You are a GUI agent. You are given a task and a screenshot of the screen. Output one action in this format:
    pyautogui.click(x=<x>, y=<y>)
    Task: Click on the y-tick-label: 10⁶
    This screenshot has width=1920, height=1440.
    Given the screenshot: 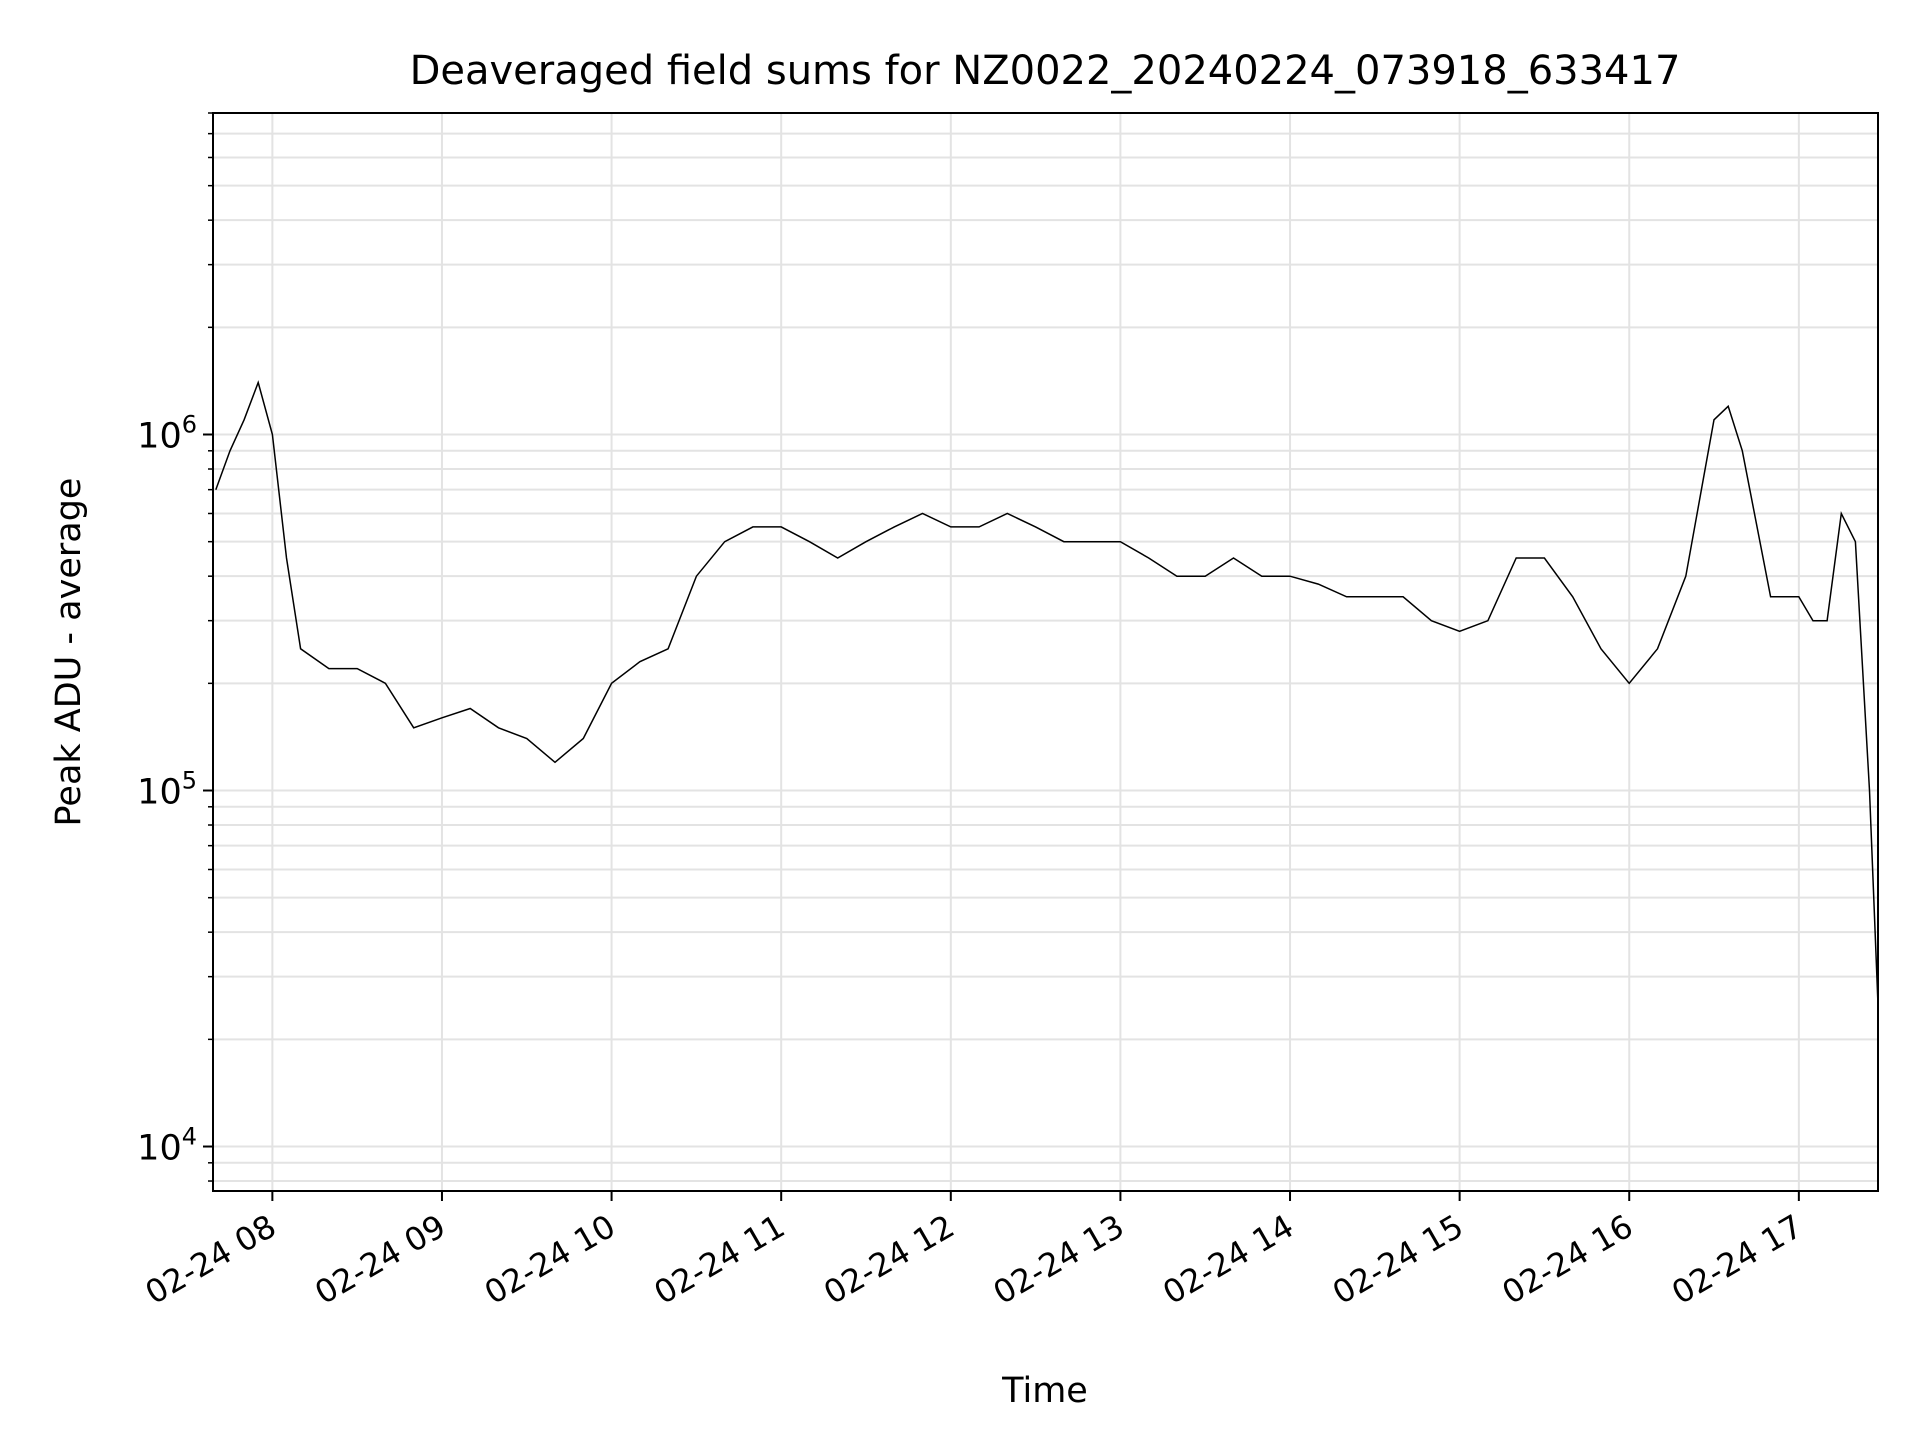 What is the action you would take?
    pyautogui.click(x=167, y=434)
    